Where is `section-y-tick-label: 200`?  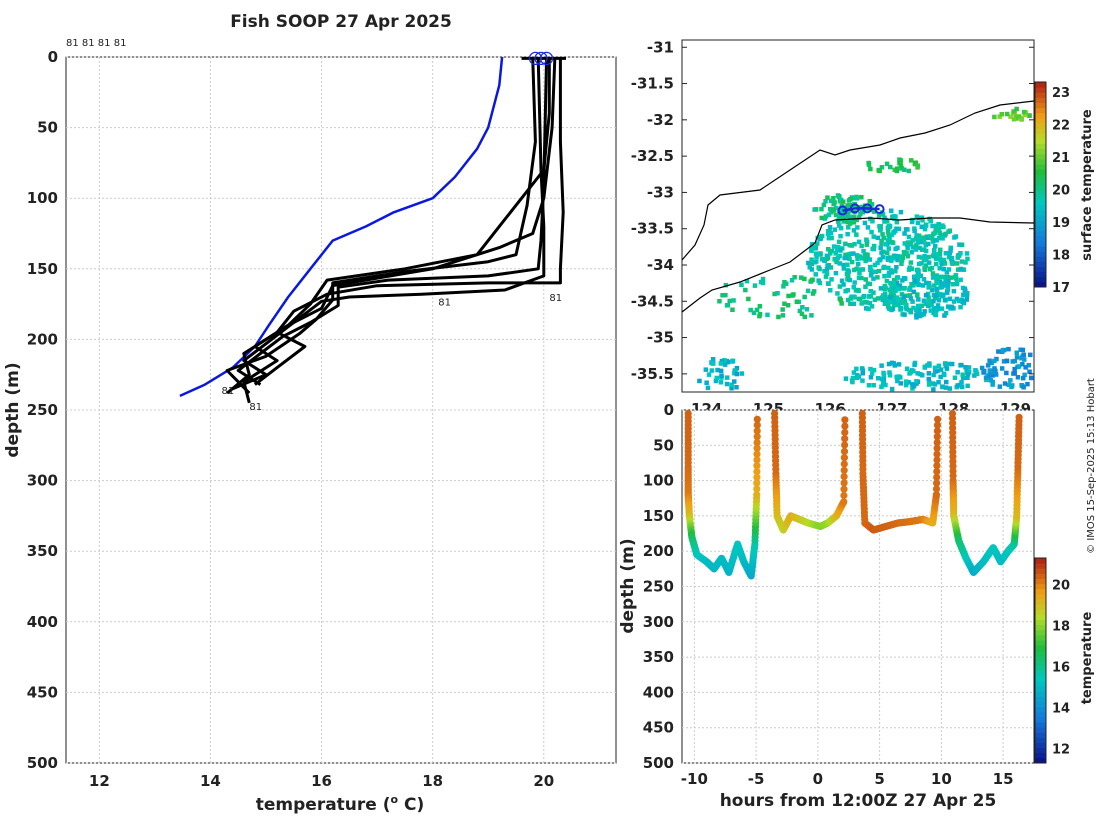 section-y-tick-label: 200 is located at coordinates (658, 551).